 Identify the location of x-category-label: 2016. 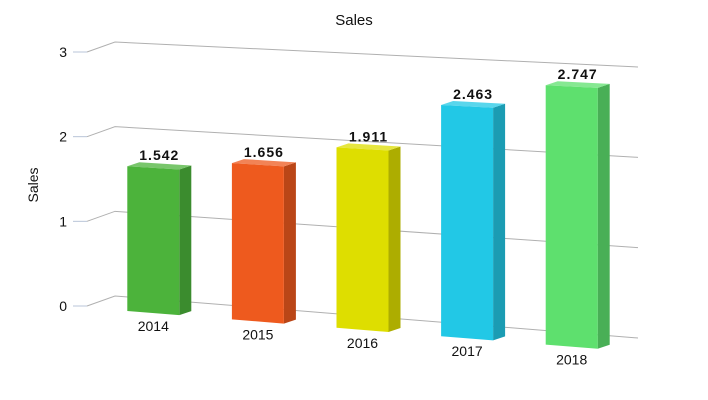
(362, 343).